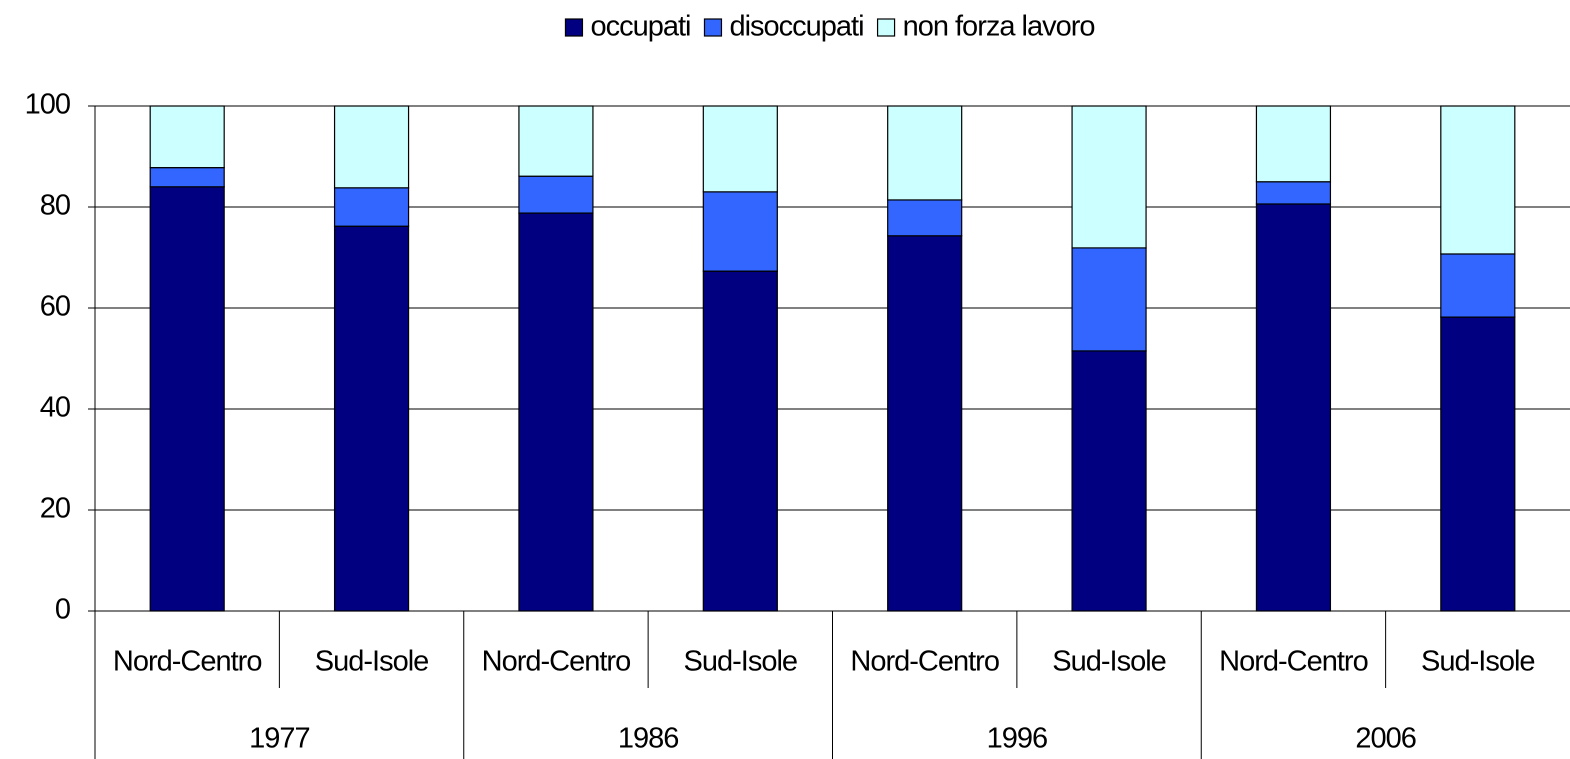 The width and height of the screenshot is (1570, 759). I want to click on y-tick-label: 100, so click(47, 105).